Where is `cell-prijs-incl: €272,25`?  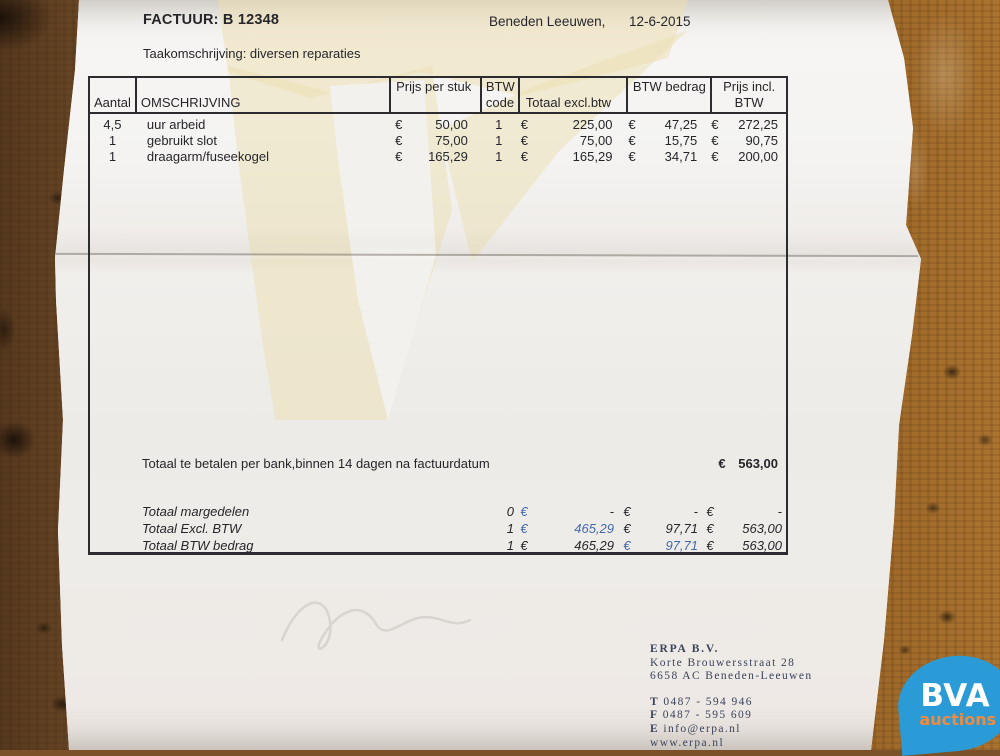
cell-prijs-incl: €272,25 is located at coordinates (744, 124).